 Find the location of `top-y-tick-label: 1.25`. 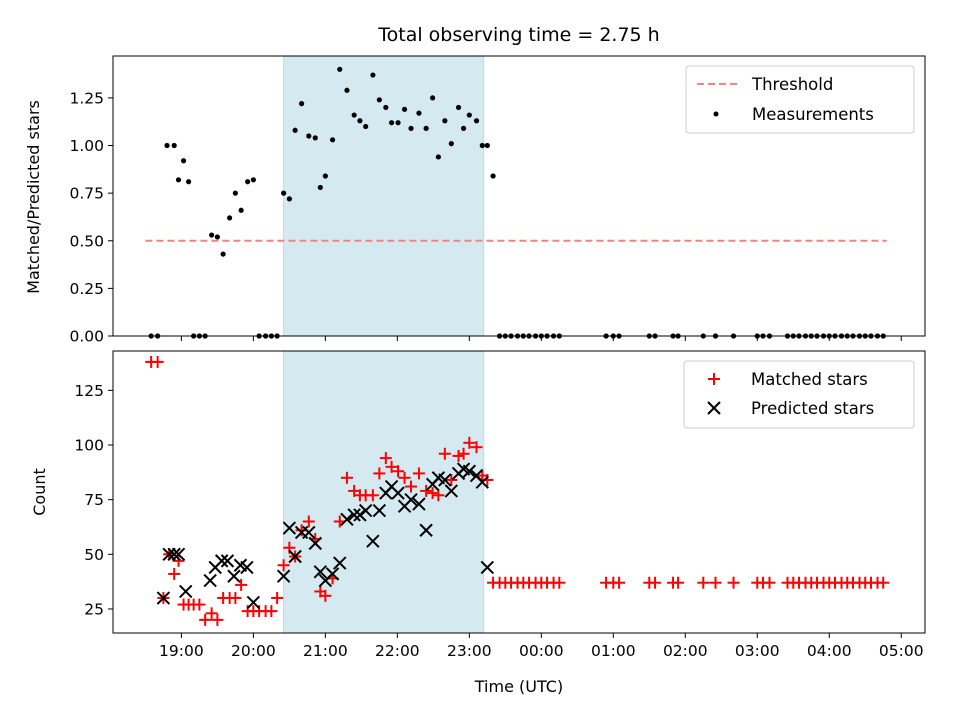

top-y-tick-label: 1.25 is located at coordinates (86, 98).